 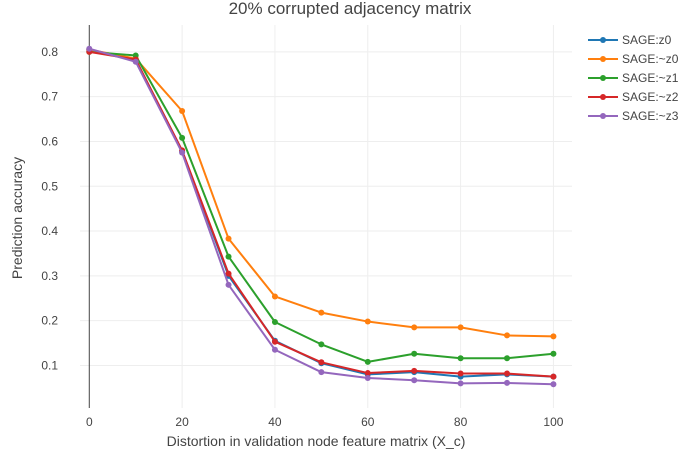 I want to click on x-tick-label: 80, so click(x=461, y=422).